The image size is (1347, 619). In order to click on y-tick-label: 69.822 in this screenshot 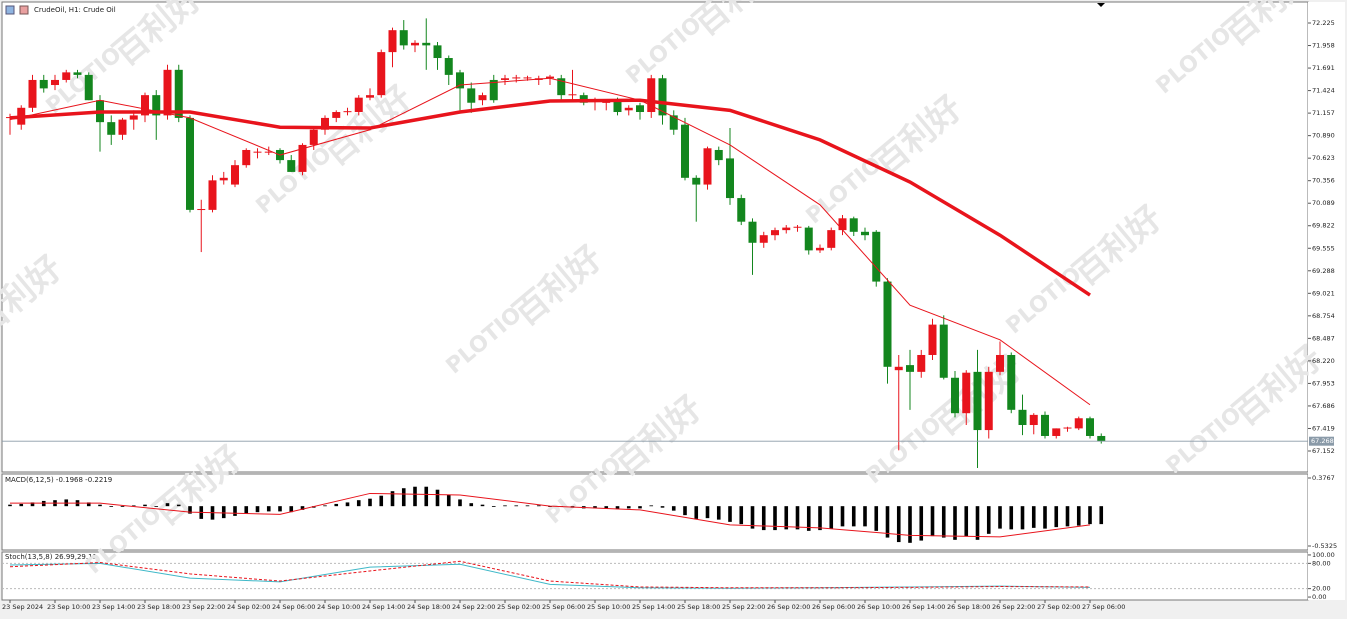, I will do `click(1323, 226)`.